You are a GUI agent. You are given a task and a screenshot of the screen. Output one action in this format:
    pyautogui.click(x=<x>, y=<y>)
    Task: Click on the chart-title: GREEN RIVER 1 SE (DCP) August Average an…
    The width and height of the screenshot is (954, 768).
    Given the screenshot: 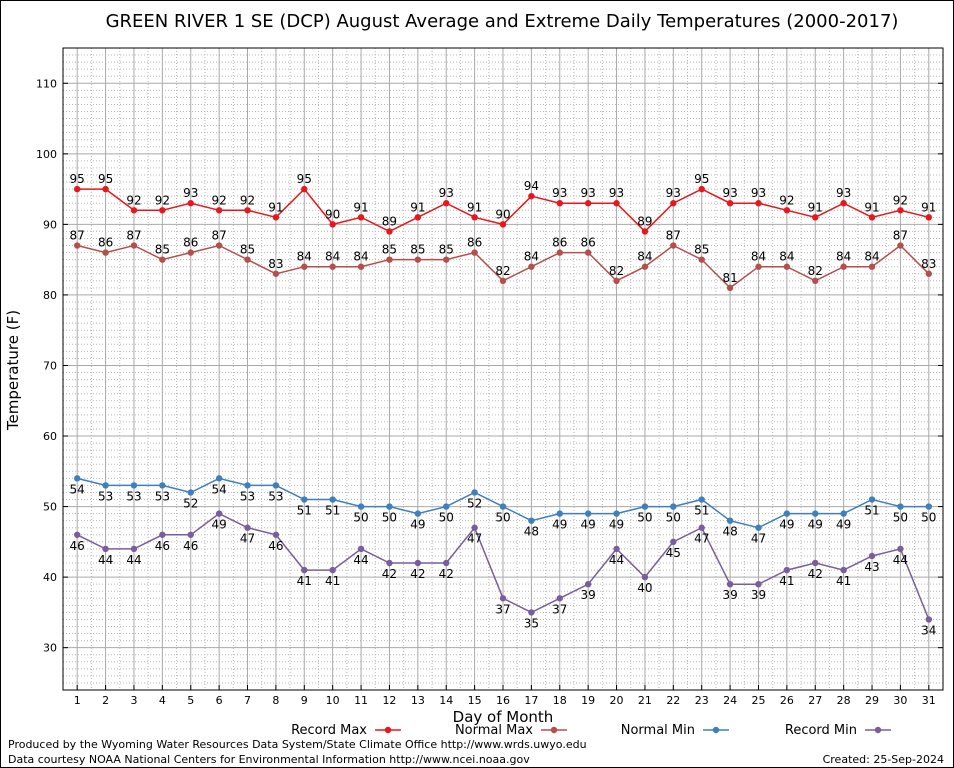 What is the action you would take?
    pyautogui.click(x=502, y=21)
    